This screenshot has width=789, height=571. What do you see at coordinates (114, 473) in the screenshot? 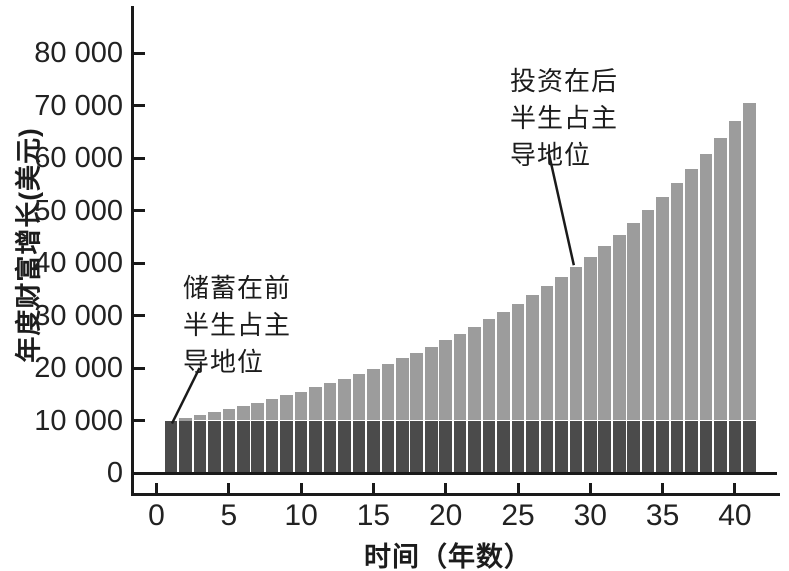
I see `y-tick-label: 0` at bounding box center [114, 473].